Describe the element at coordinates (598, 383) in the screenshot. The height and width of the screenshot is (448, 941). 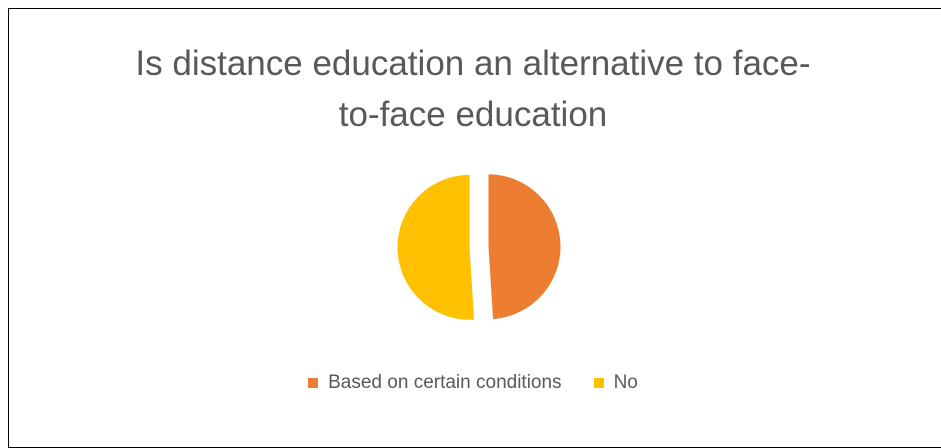
I see `legend-swatch-no` at that location.